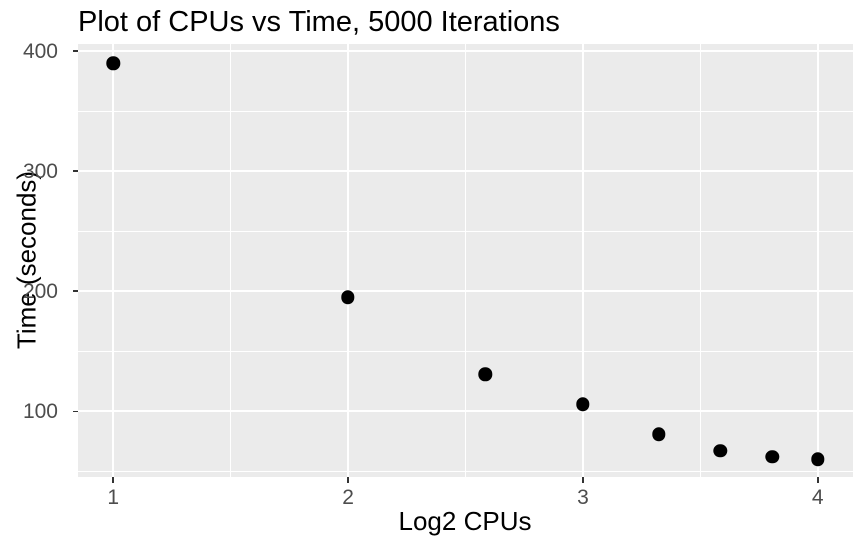 The width and height of the screenshot is (862, 543). What do you see at coordinates (817, 497) in the screenshot?
I see `x-tick-label: 4` at bounding box center [817, 497].